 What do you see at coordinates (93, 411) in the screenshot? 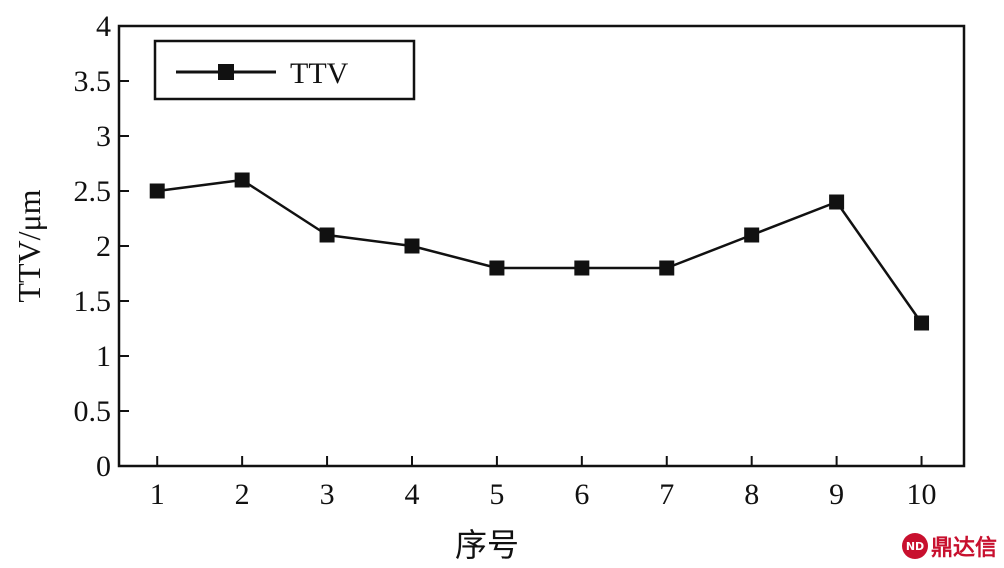
I see `y-tick-label: 0.5` at bounding box center [93, 411].